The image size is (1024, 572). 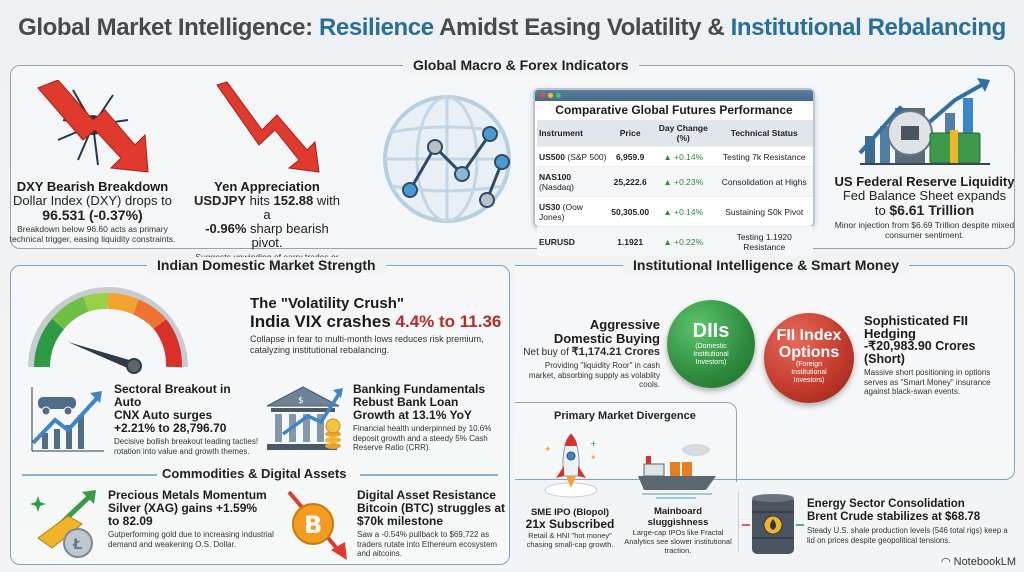 I want to click on bank-coins-icon: $, so click(x=304, y=418).